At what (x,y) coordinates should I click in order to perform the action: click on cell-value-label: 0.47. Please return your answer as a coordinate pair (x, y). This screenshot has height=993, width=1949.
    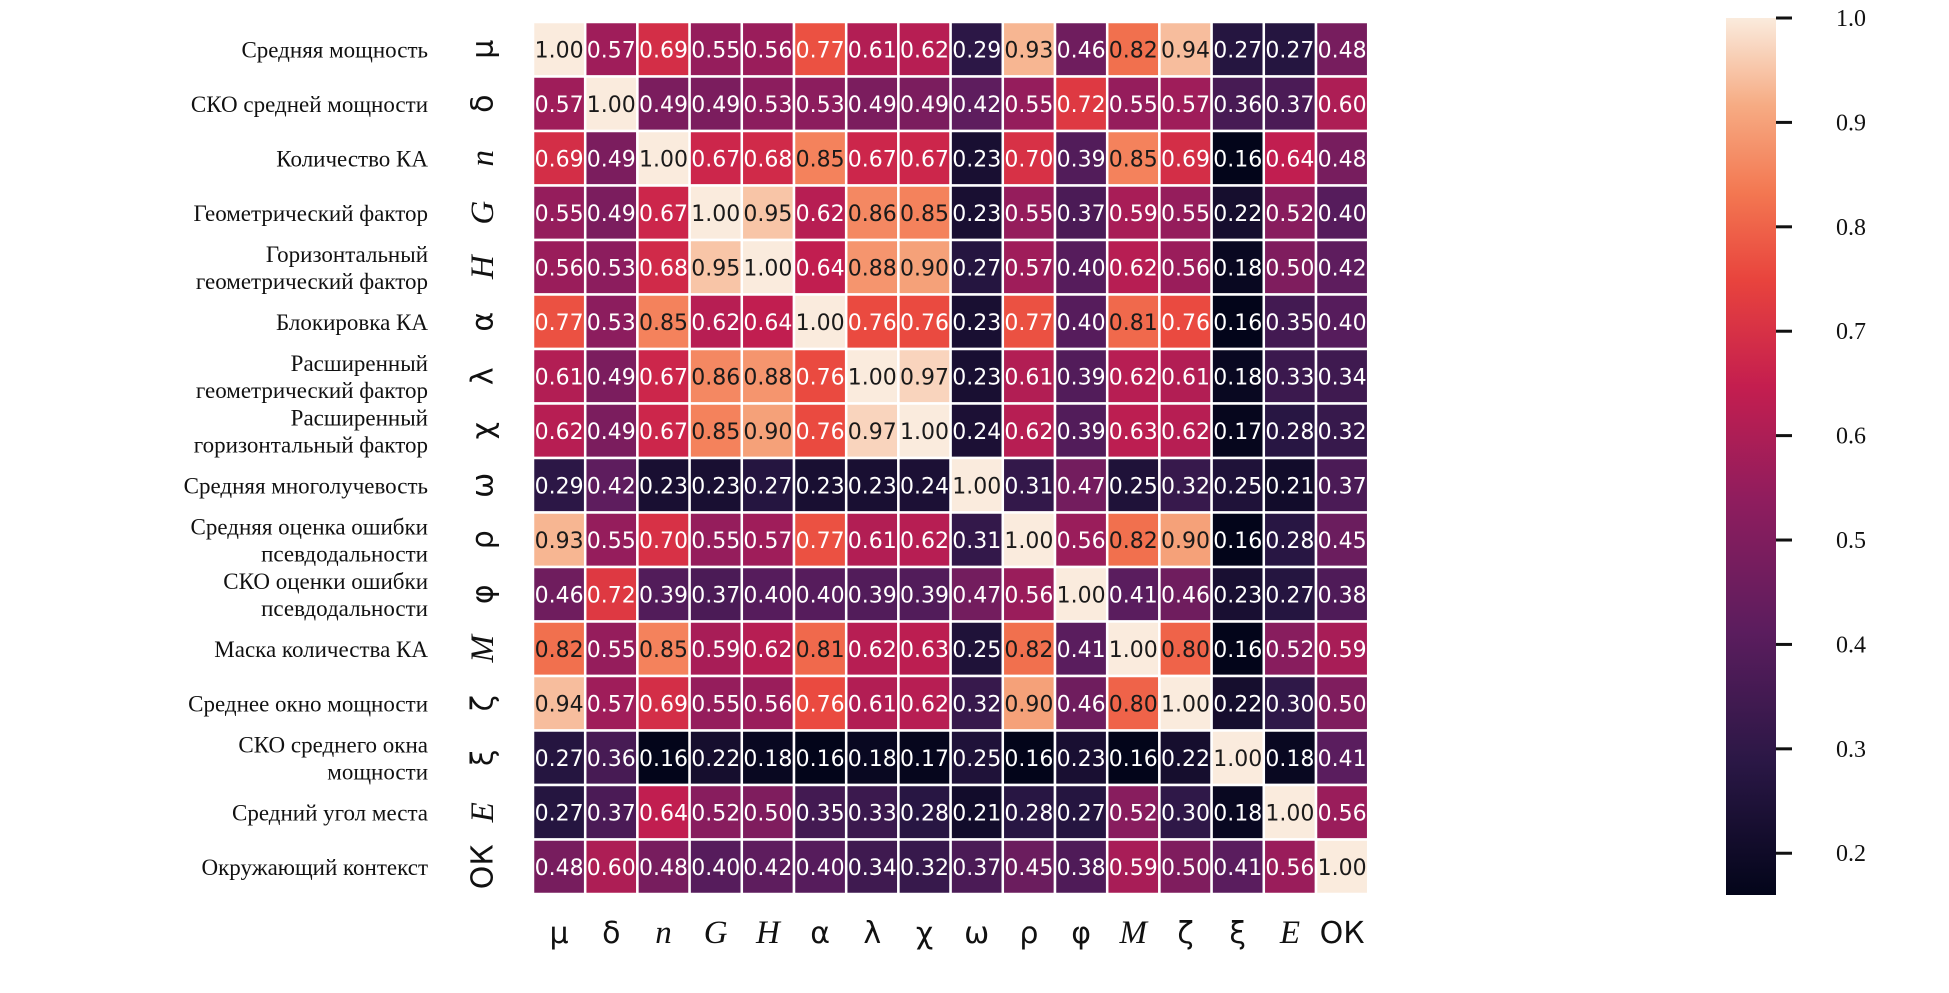
    Looking at the image, I should click on (976, 595).